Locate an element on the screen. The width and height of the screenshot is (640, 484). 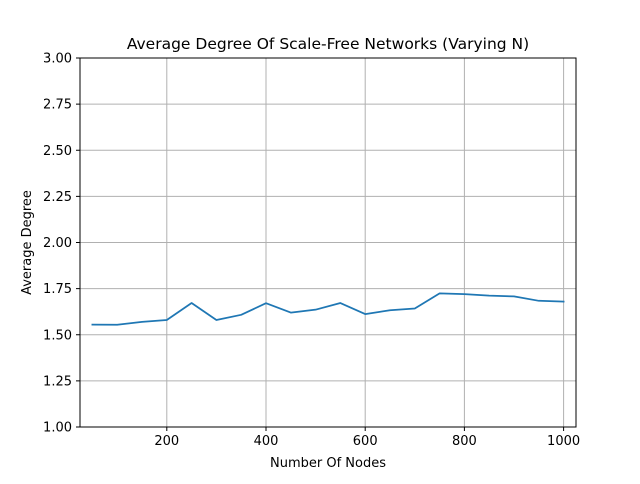
x-tick-label: 600 is located at coordinates (365, 441).